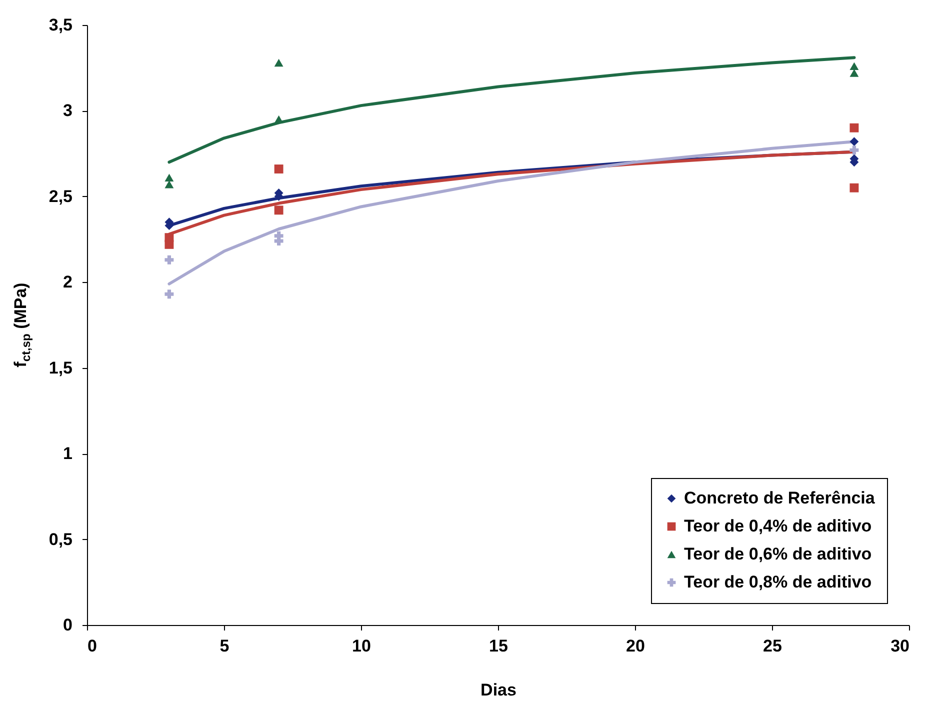  I want to click on x-axis-title: Dias, so click(498, 690).